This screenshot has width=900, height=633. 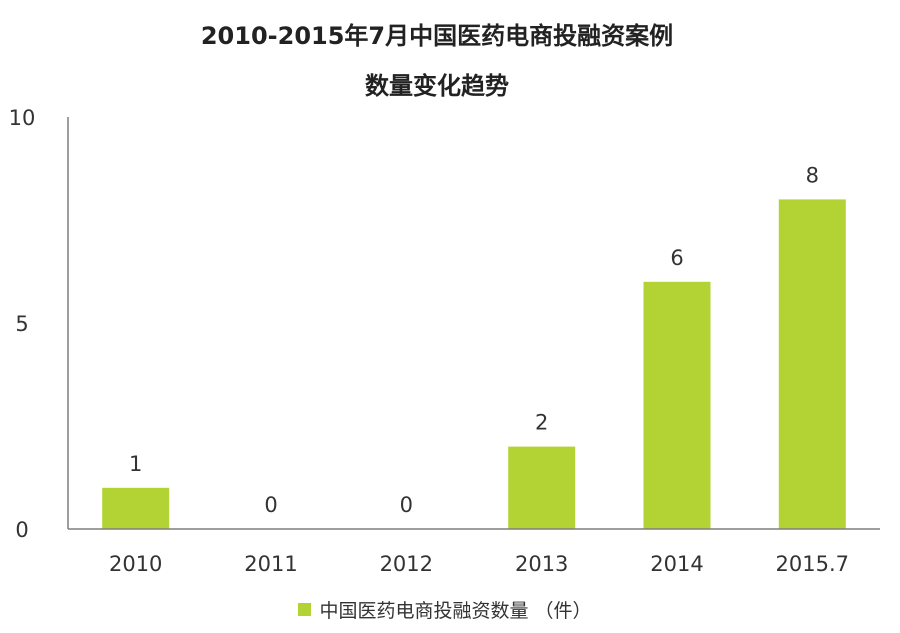 What do you see at coordinates (455, 611) in the screenshot?
I see `legend-label: 中国医药电商投融资数量 （件）` at bounding box center [455, 611].